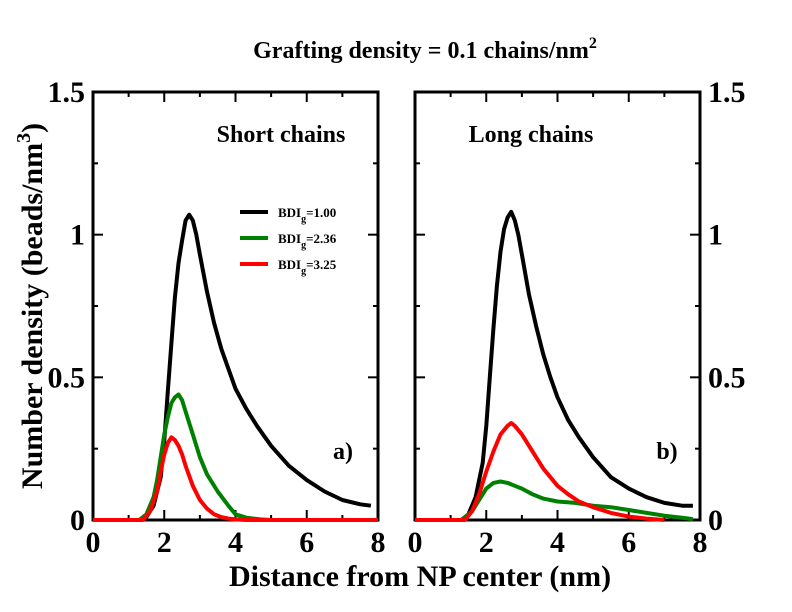  I want to click on panel-title: Short chains, so click(281, 135).